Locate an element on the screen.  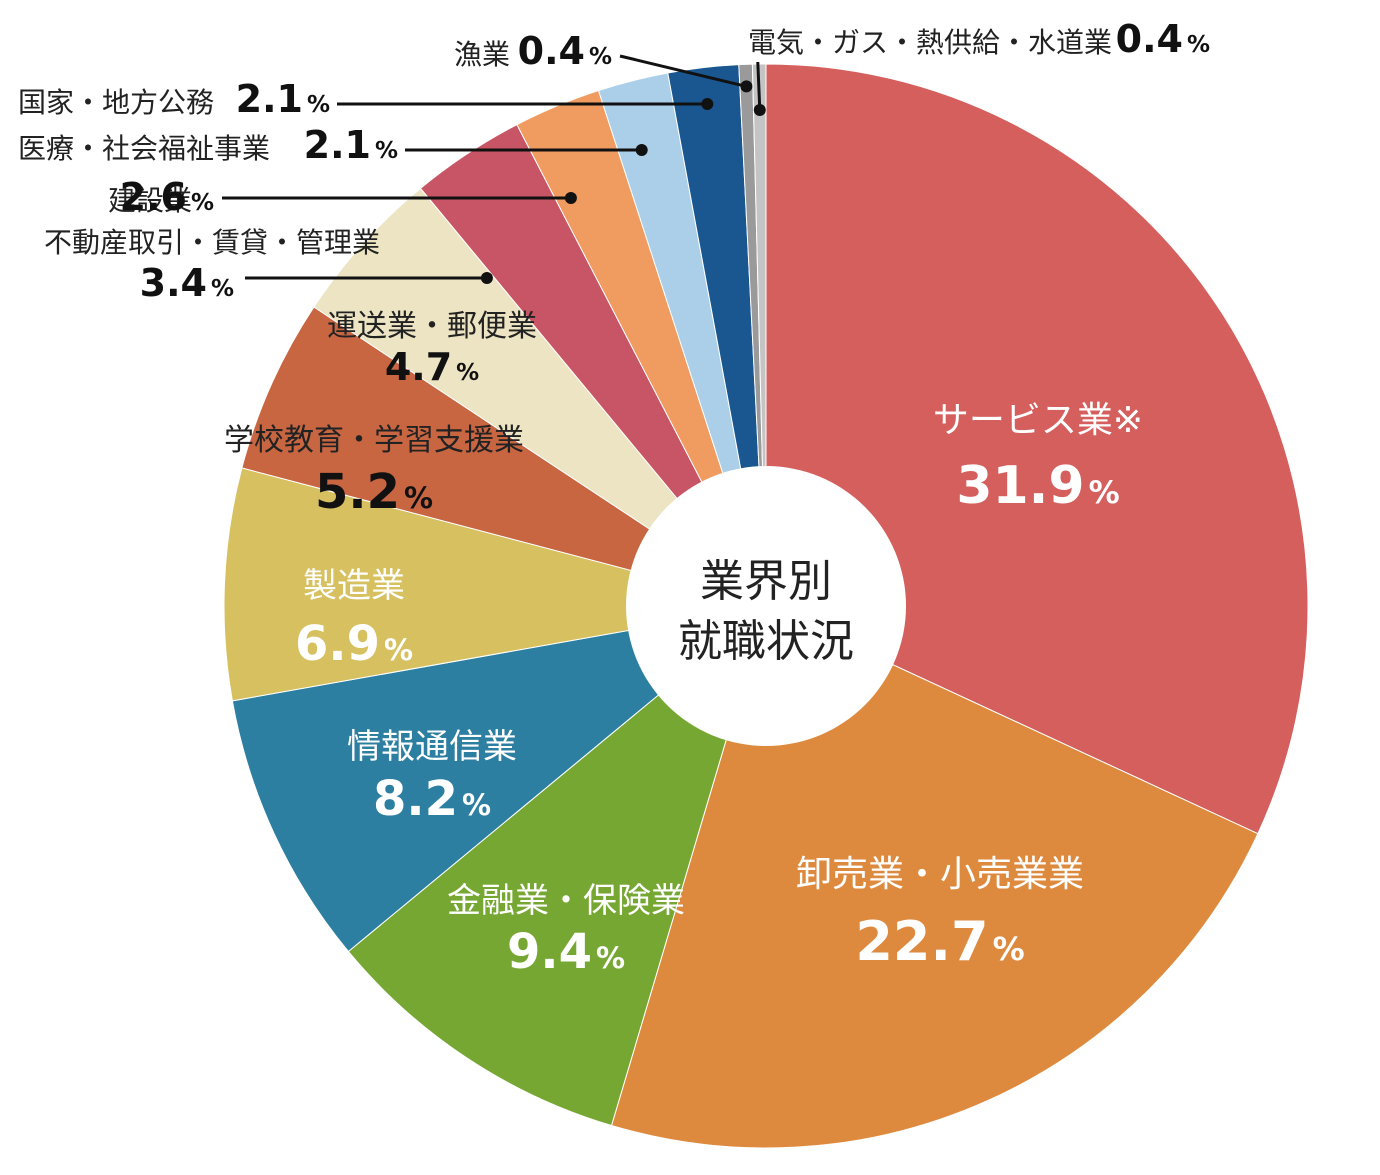
slice-value-12: 0.4% is located at coordinates (1163, 39).